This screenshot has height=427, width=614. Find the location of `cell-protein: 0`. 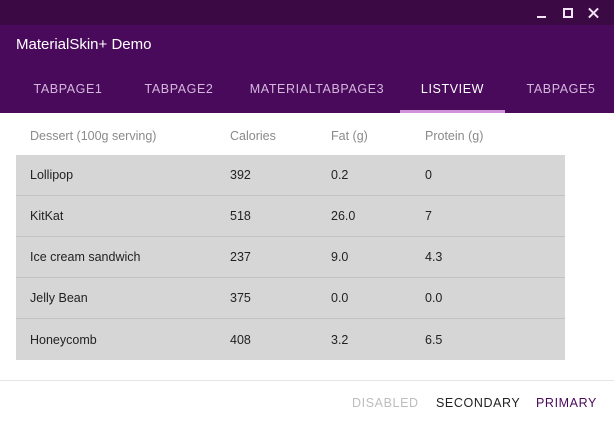

cell-protein: 0 is located at coordinates (428, 175).